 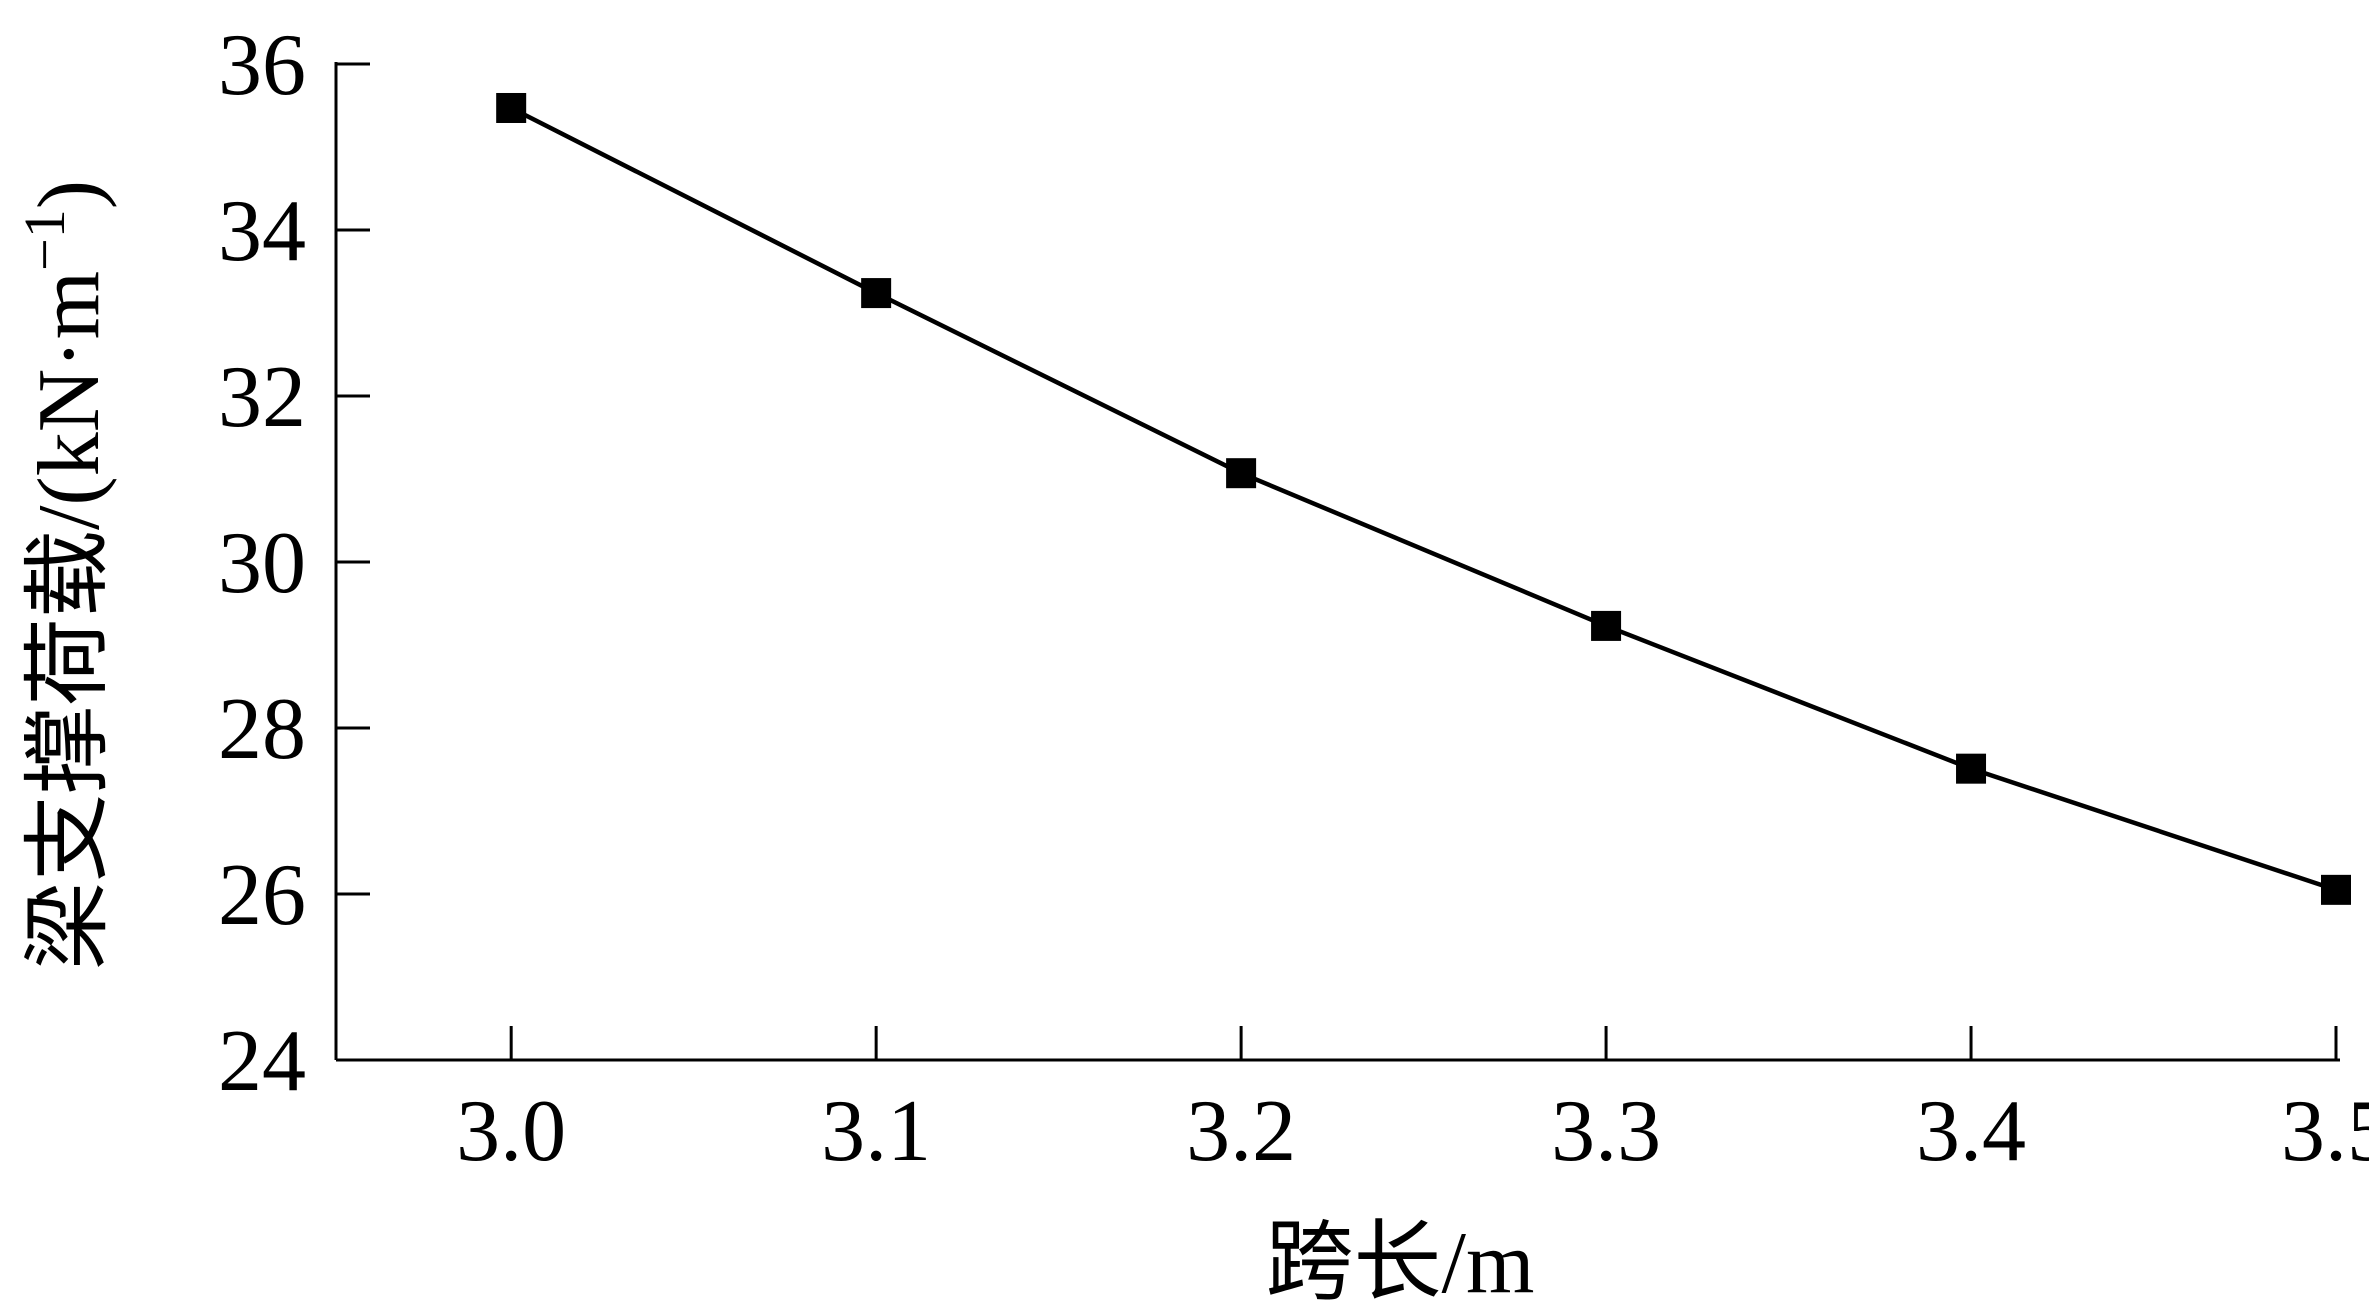 What do you see at coordinates (1606, 1131) in the screenshot?
I see `x-tick-label: 3.3` at bounding box center [1606, 1131].